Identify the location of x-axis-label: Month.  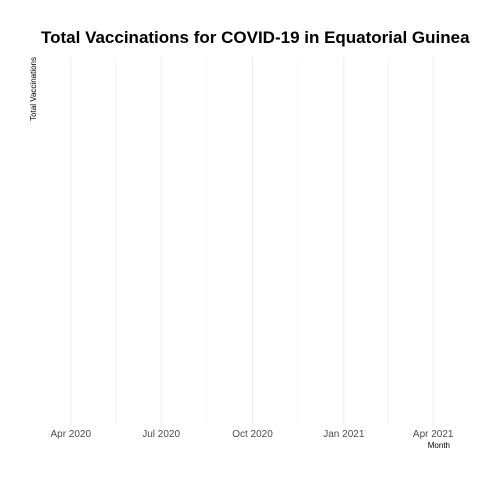
(439, 445).